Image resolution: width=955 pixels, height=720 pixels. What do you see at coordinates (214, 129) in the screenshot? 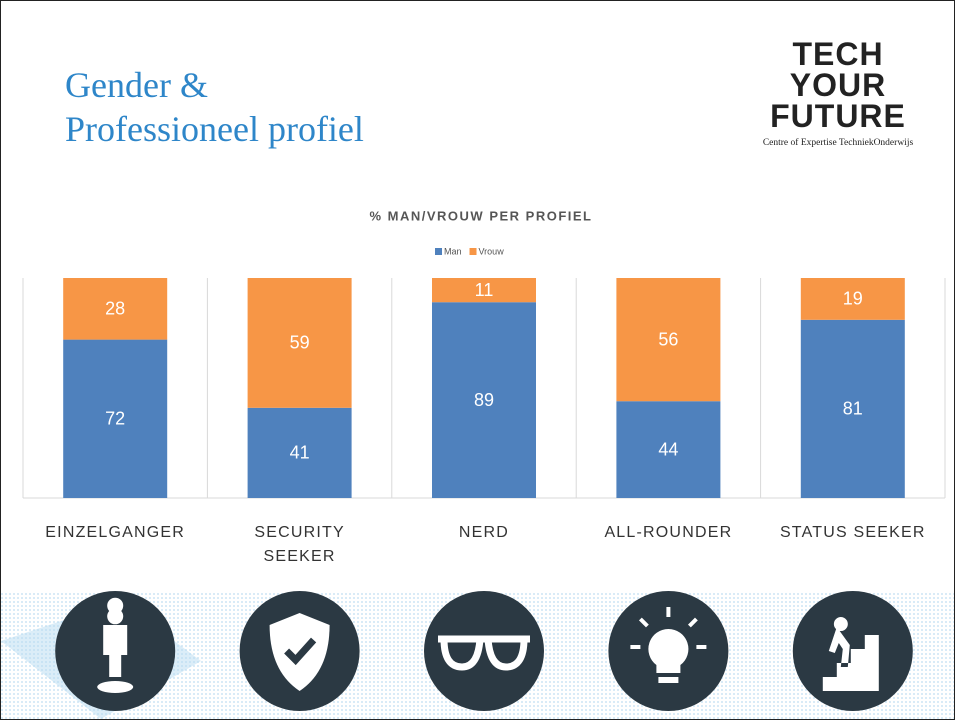
I see `title-line: Professioneel profiel` at bounding box center [214, 129].